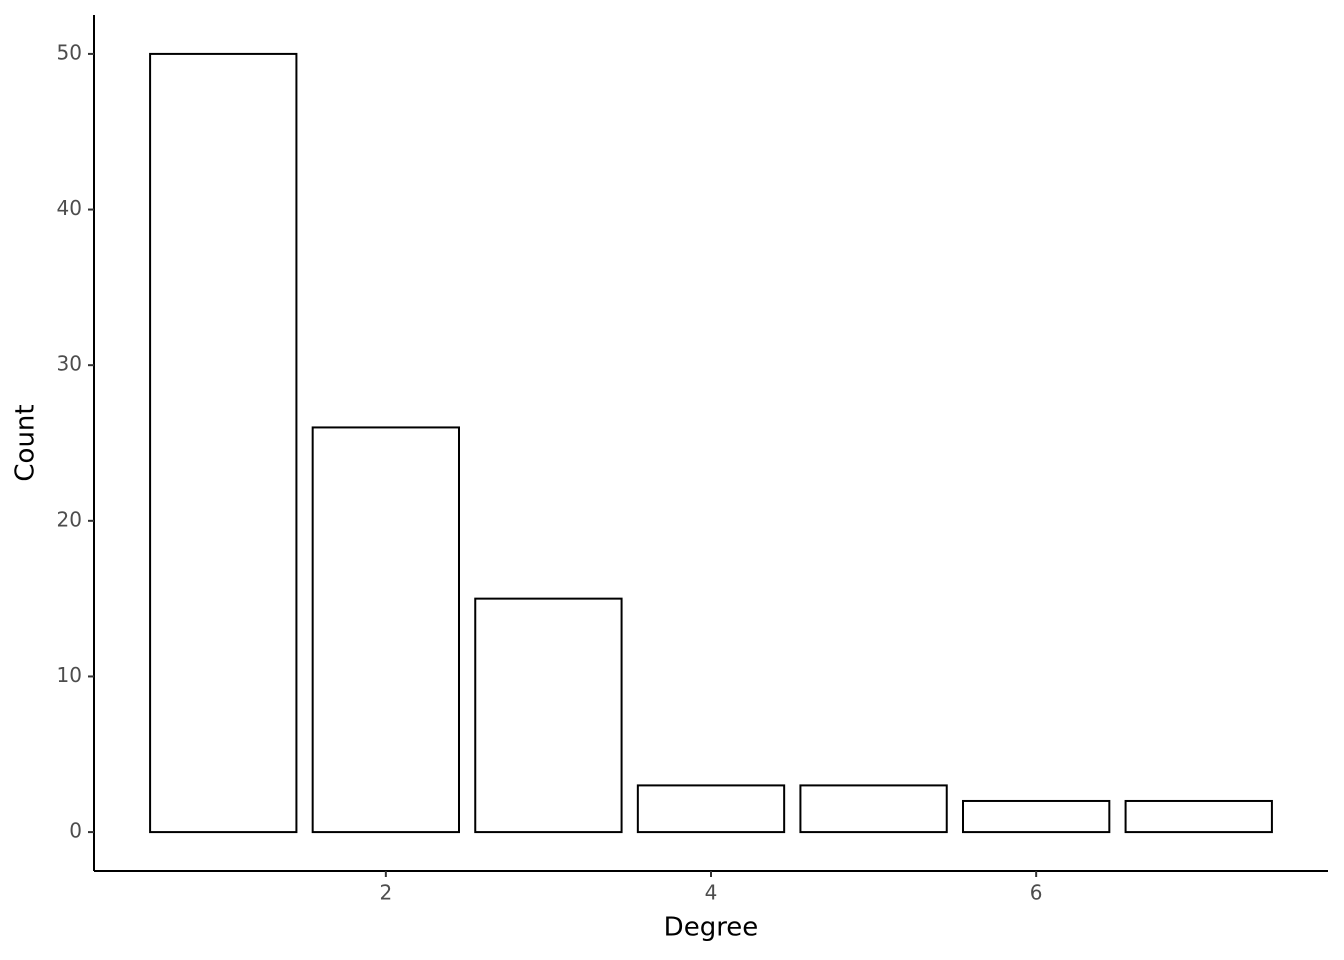 The image size is (1344, 960). I want to click on y-tick-label: 40, so click(69, 208).